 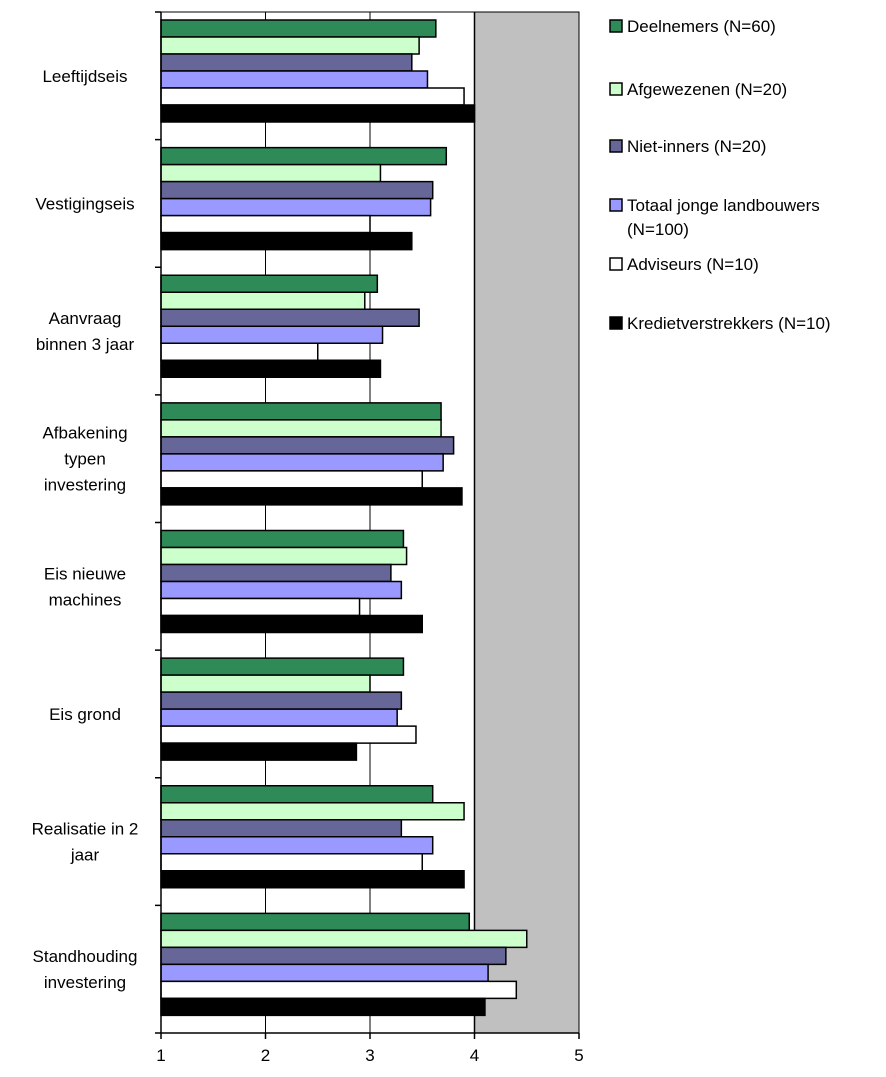 What do you see at coordinates (369, 1055) in the screenshot?
I see `x-tick-label: 3` at bounding box center [369, 1055].